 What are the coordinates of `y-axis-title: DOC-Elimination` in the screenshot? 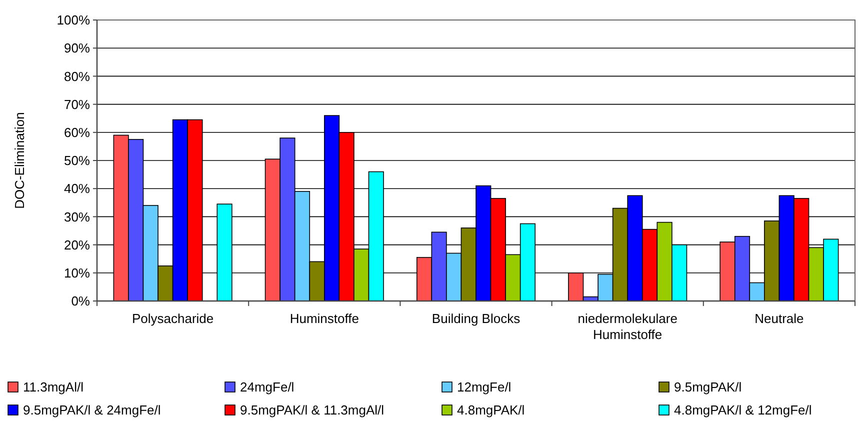 It's located at (19, 160).